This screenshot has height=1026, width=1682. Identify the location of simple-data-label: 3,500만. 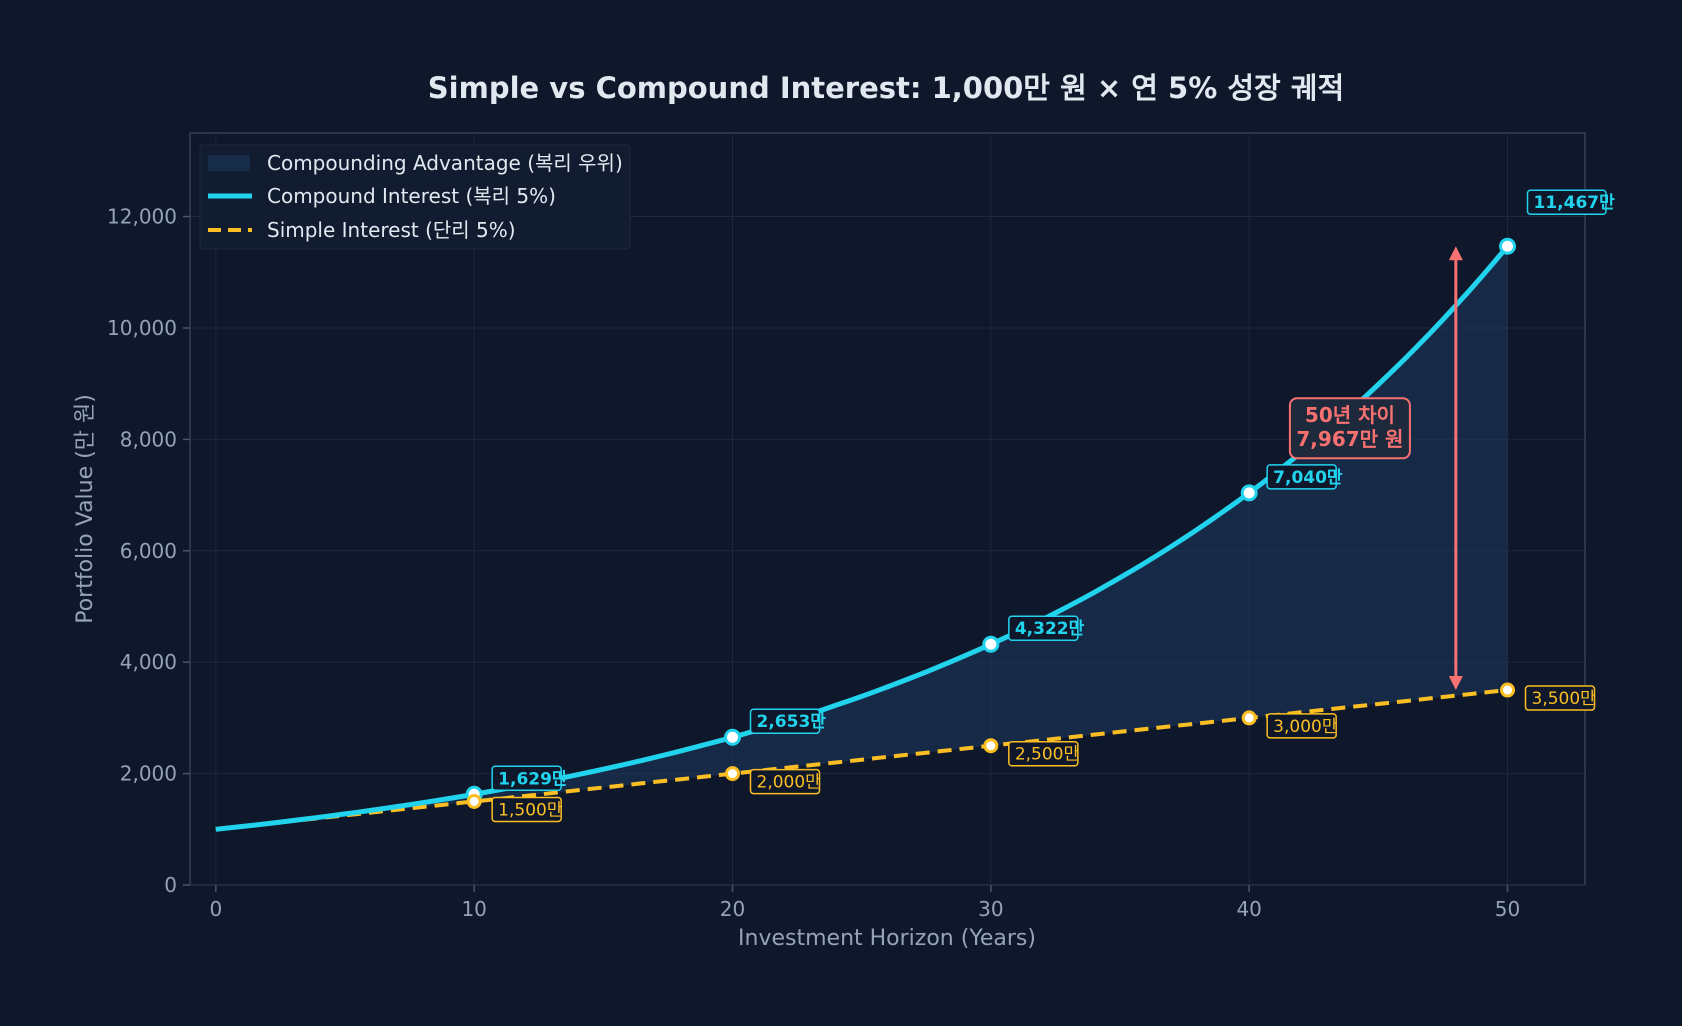
(1564, 699).